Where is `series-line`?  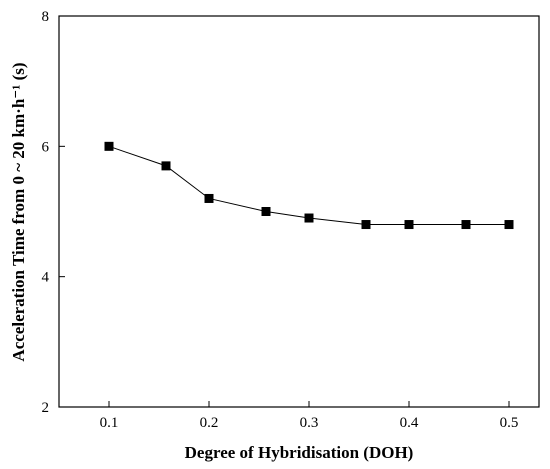
series-line is located at coordinates (308, 185).